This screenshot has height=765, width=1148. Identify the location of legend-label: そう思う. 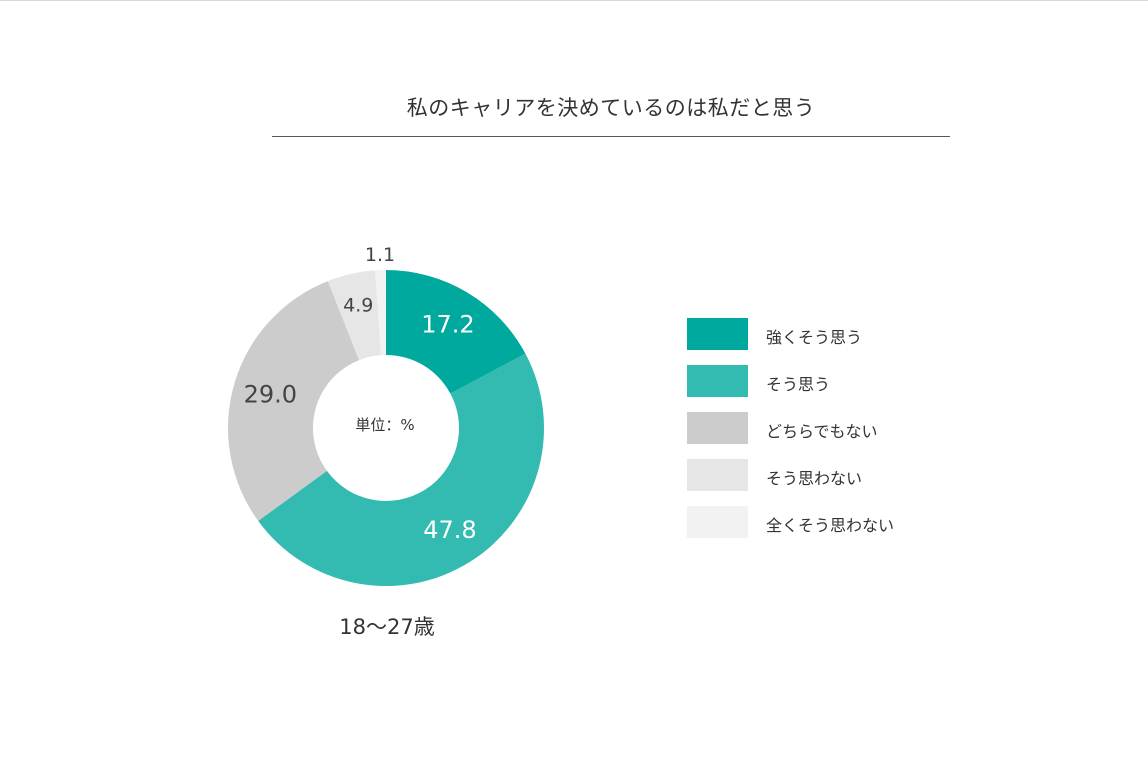
(798, 384).